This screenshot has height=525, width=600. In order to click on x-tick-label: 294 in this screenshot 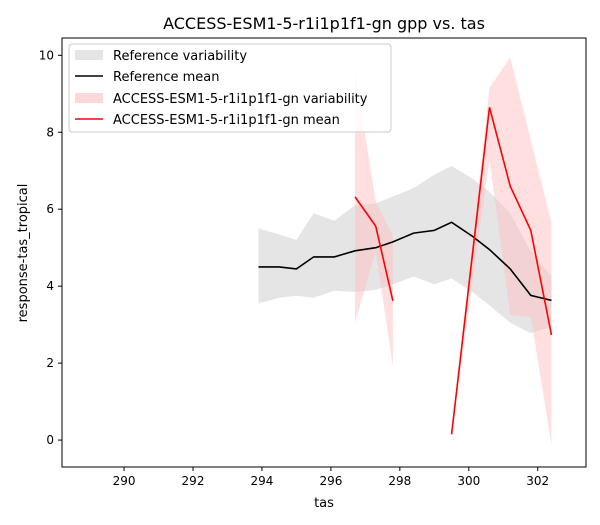, I will do `click(261, 481)`.